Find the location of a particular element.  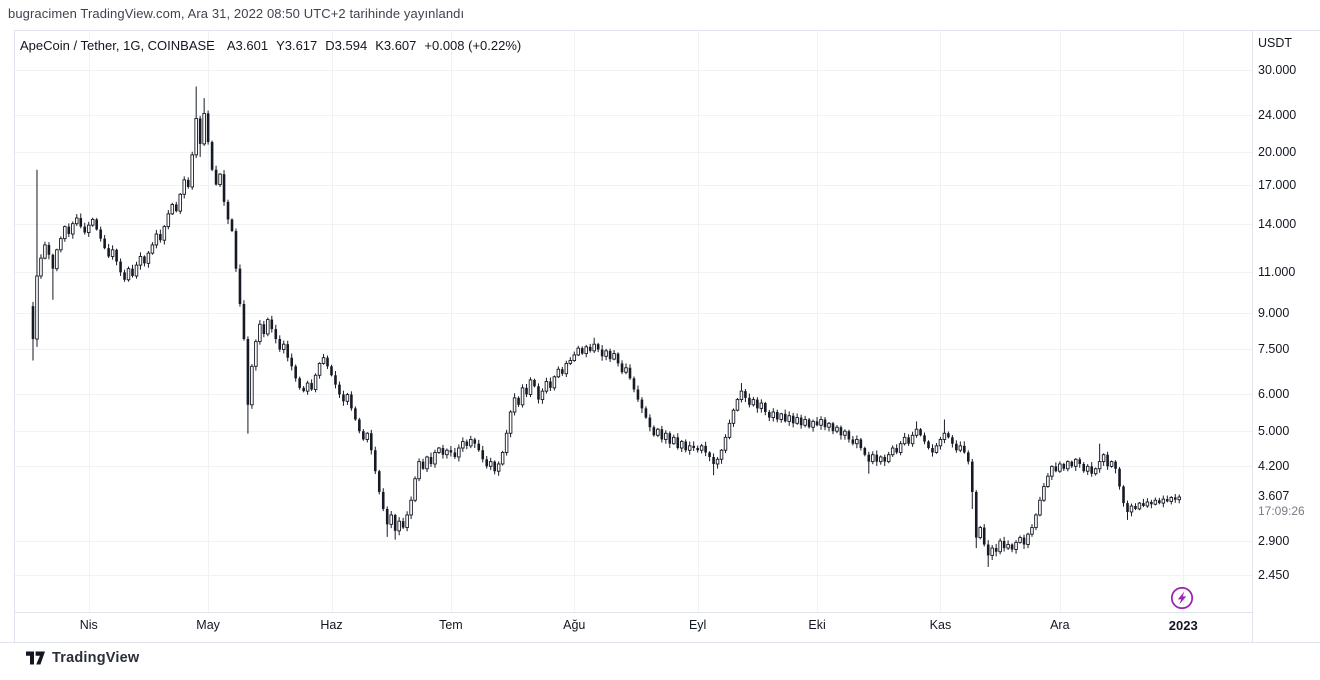

tradingview-logo-text: TradingView is located at coordinates (96, 658).